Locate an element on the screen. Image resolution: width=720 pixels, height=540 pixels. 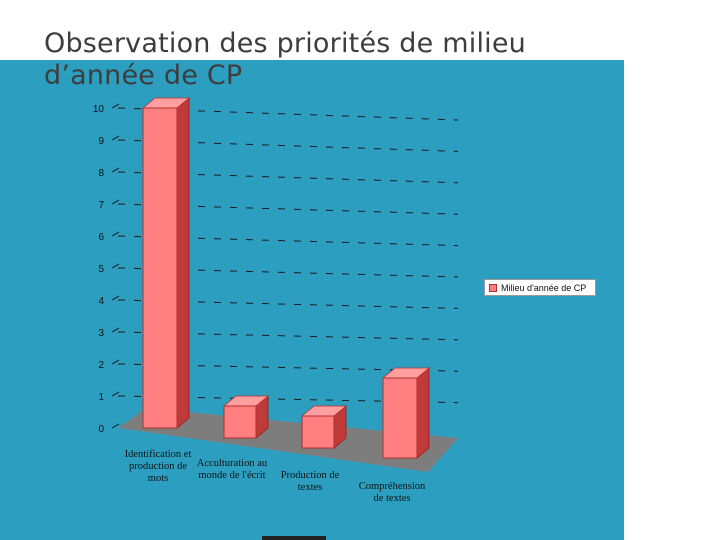
x-category-label-line: monde de l'écrit is located at coordinates (231, 475).